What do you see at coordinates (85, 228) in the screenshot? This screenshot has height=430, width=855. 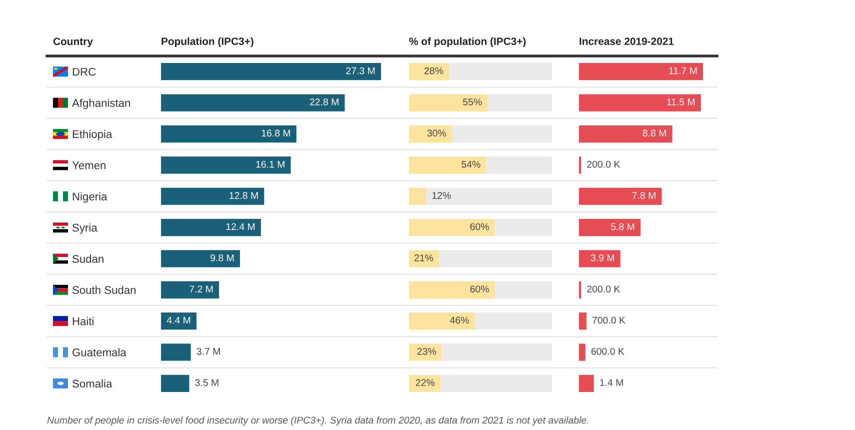 I see `y-tick-label: Syria` at bounding box center [85, 228].